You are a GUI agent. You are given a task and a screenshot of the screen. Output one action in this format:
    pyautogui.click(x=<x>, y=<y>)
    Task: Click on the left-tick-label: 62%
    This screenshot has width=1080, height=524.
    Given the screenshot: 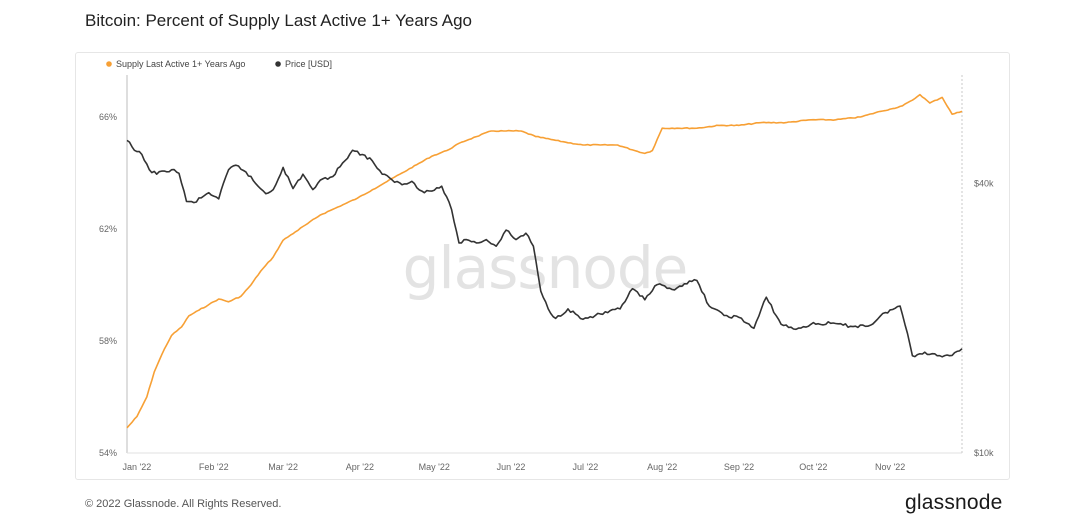 What is the action you would take?
    pyautogui.click(x=108, y=229)
    